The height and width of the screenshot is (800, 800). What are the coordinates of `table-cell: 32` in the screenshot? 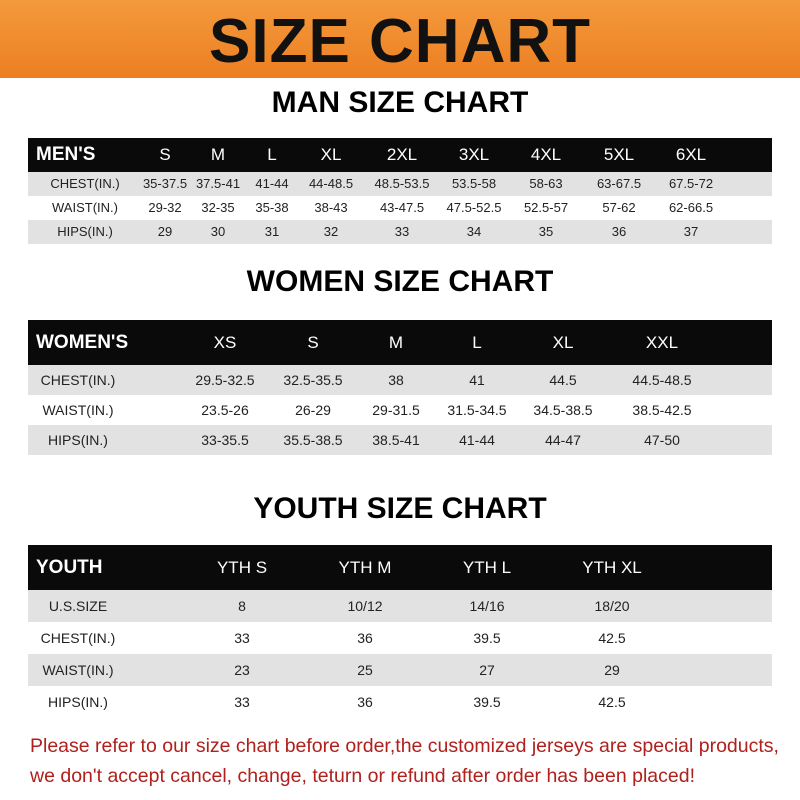 It's located at (331, 231).